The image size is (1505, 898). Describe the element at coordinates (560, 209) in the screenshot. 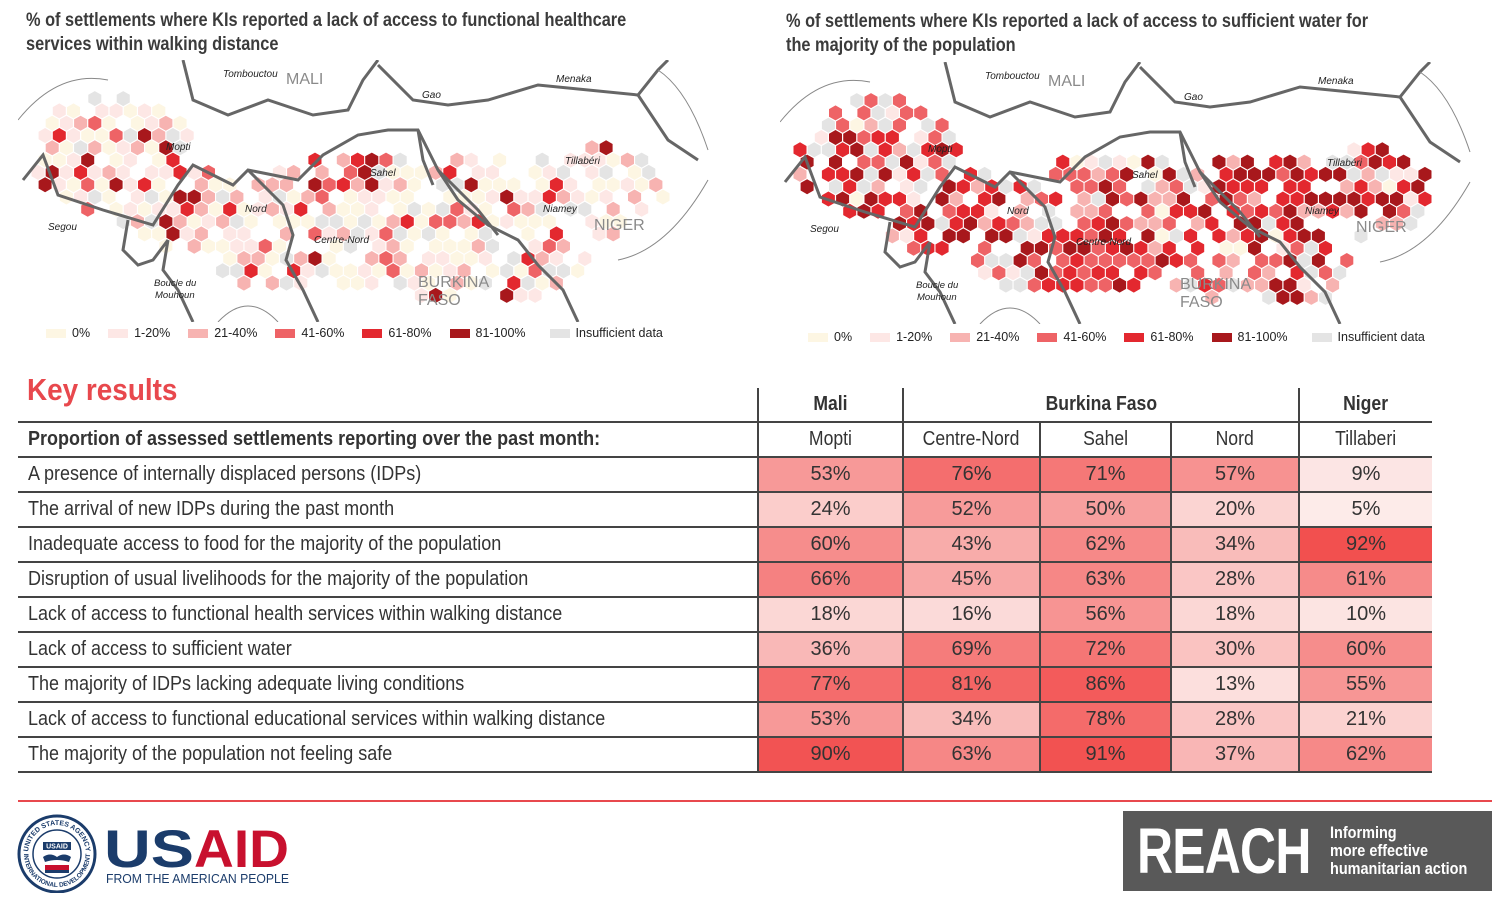

I see `map-label-niamey: Niamey` at that location.